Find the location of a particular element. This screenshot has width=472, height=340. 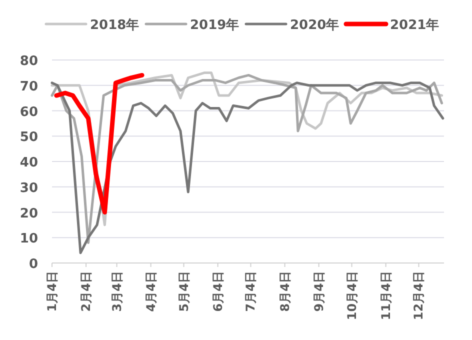

x-tick-label: 5月4日 is located at coordinates (183, 291).